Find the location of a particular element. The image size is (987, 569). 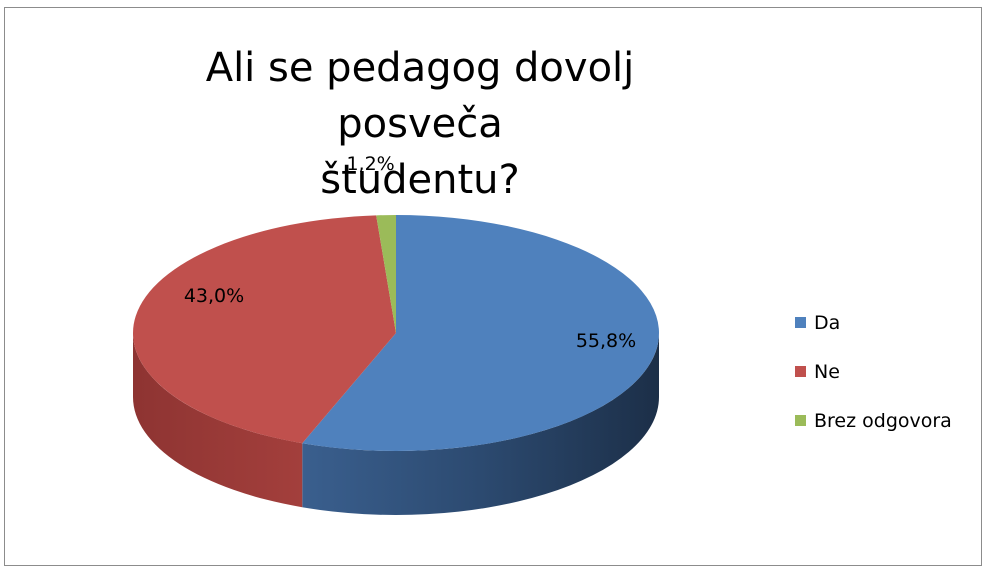

legend: Da Ne Brez odgovora is located at coordinates (873, 371).